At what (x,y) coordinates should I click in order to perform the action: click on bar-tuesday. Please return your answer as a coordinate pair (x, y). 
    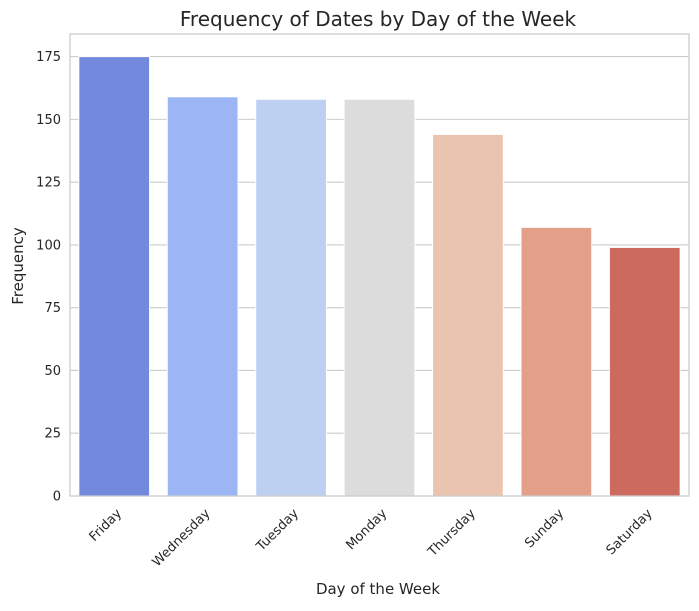
    Looking at the image, I should click on (291, 297).